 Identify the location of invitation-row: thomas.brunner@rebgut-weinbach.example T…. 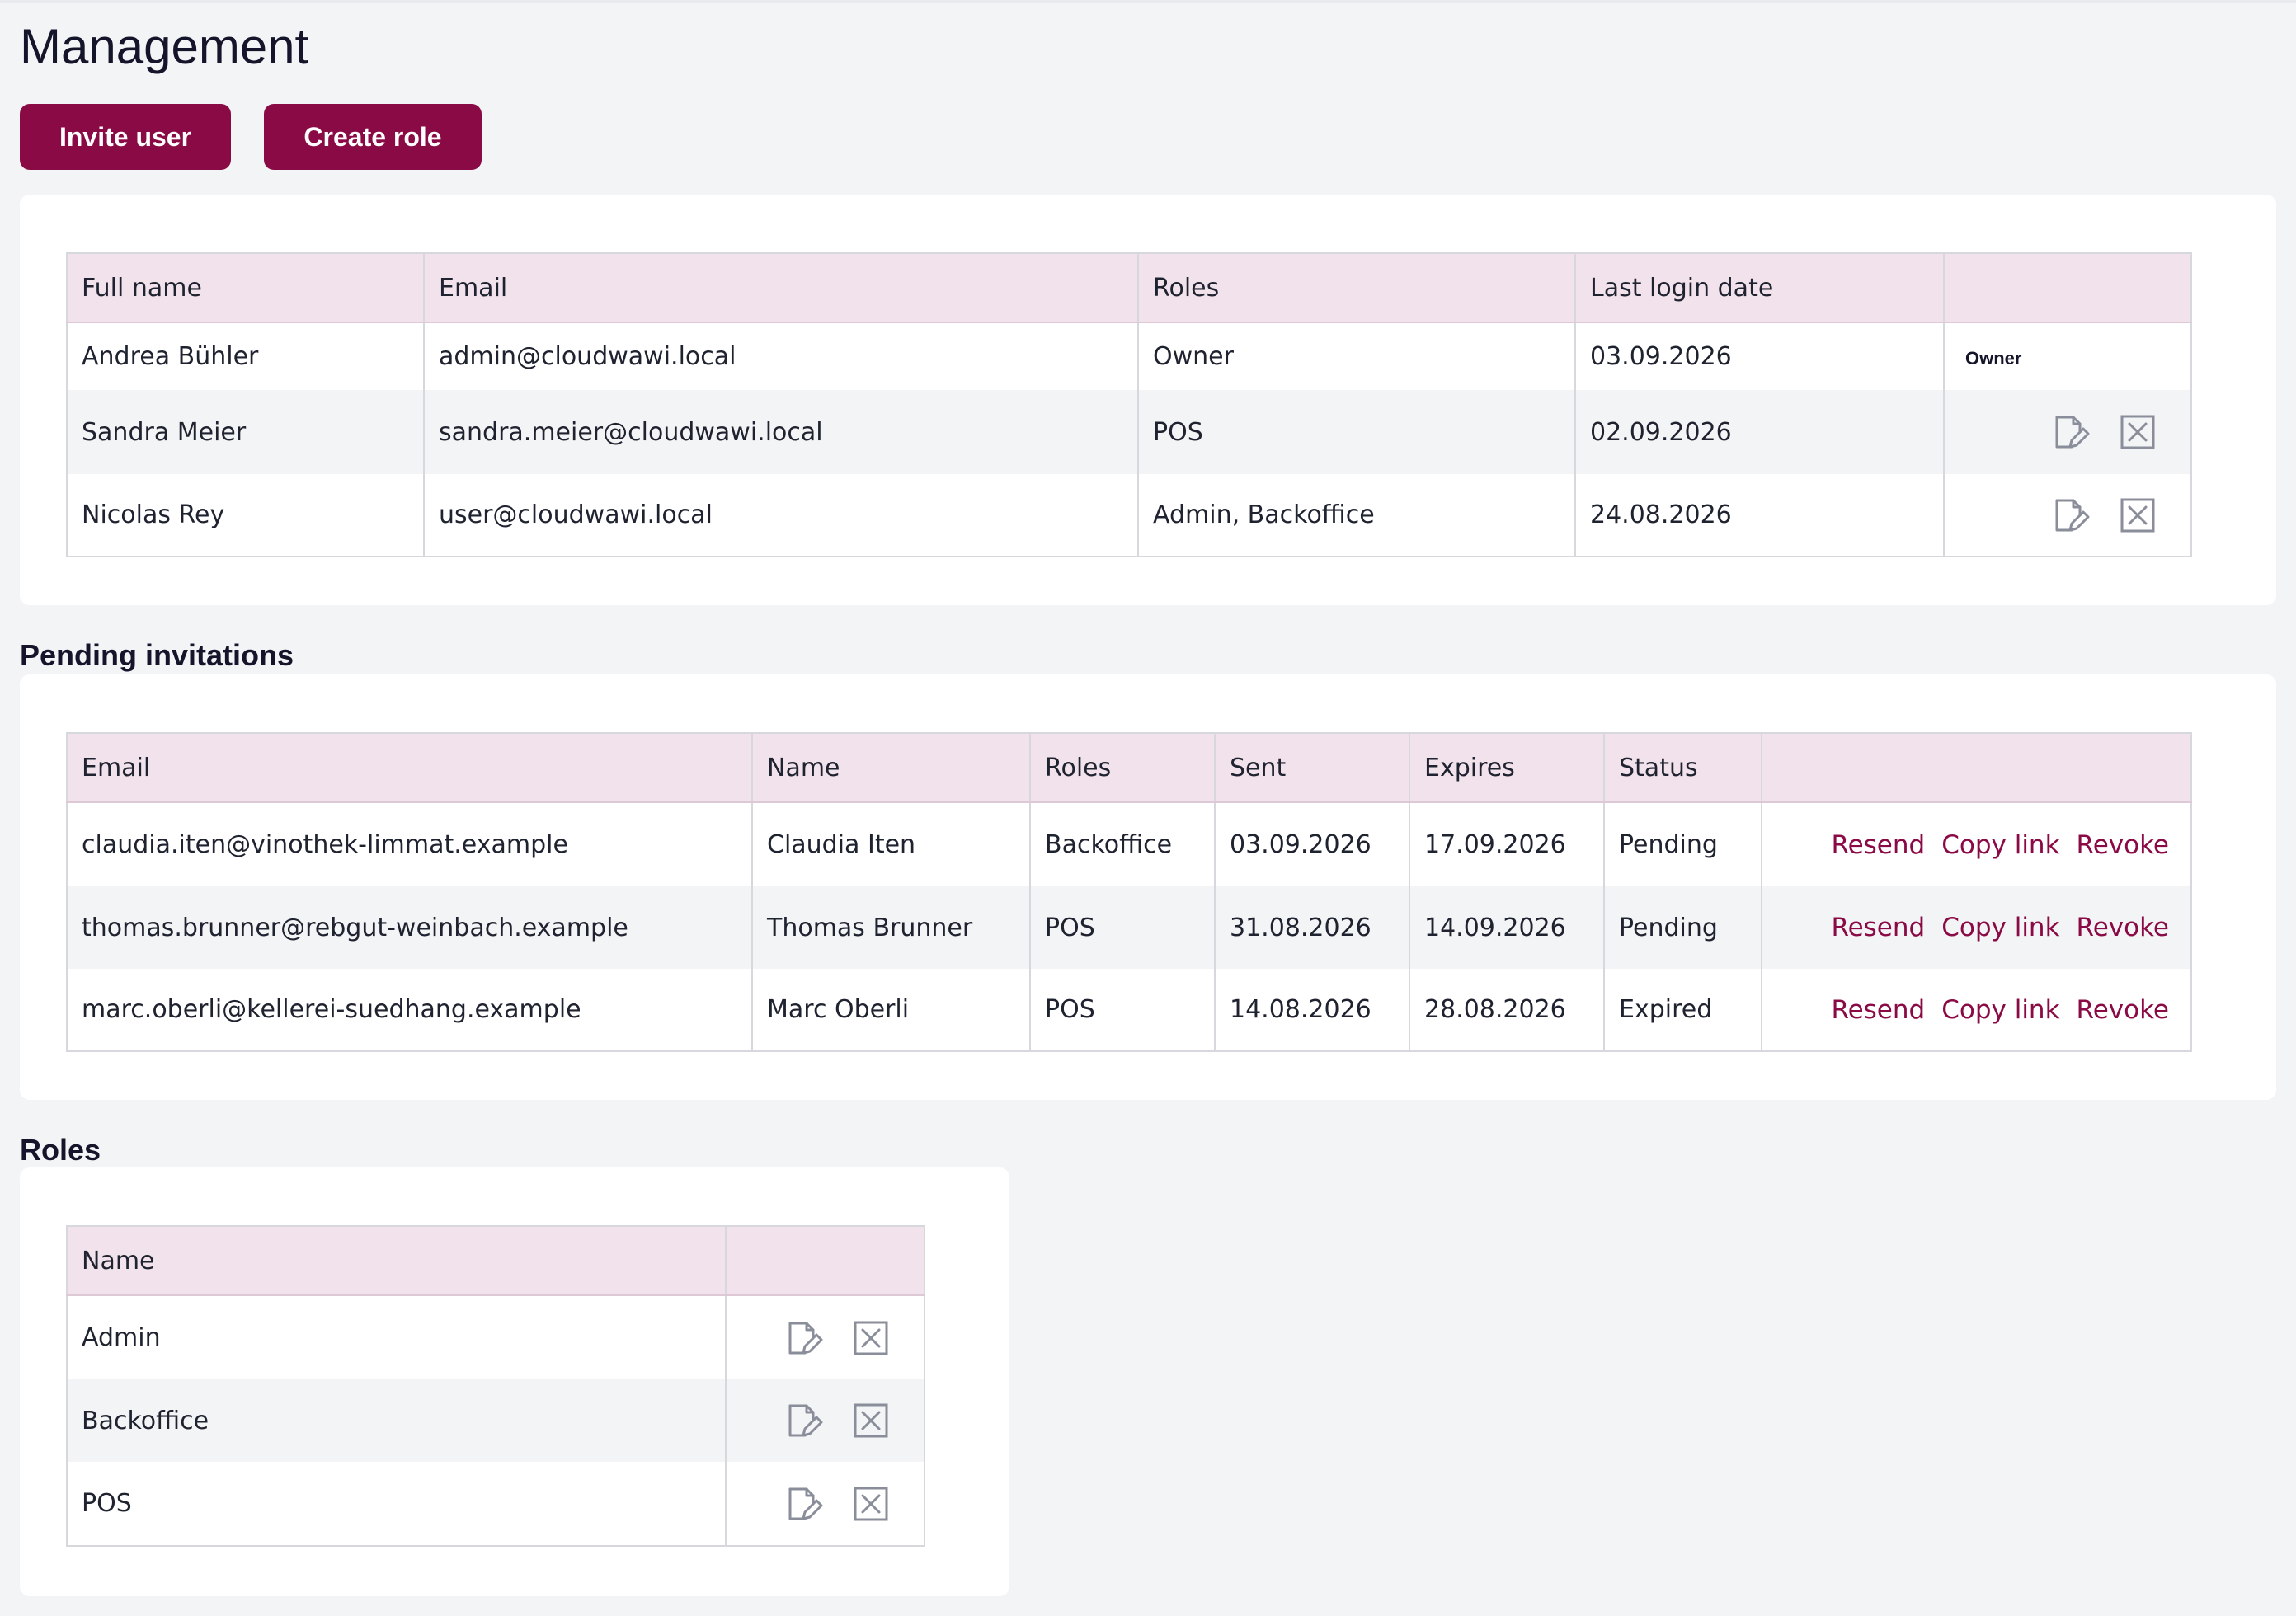
(1129, 927).